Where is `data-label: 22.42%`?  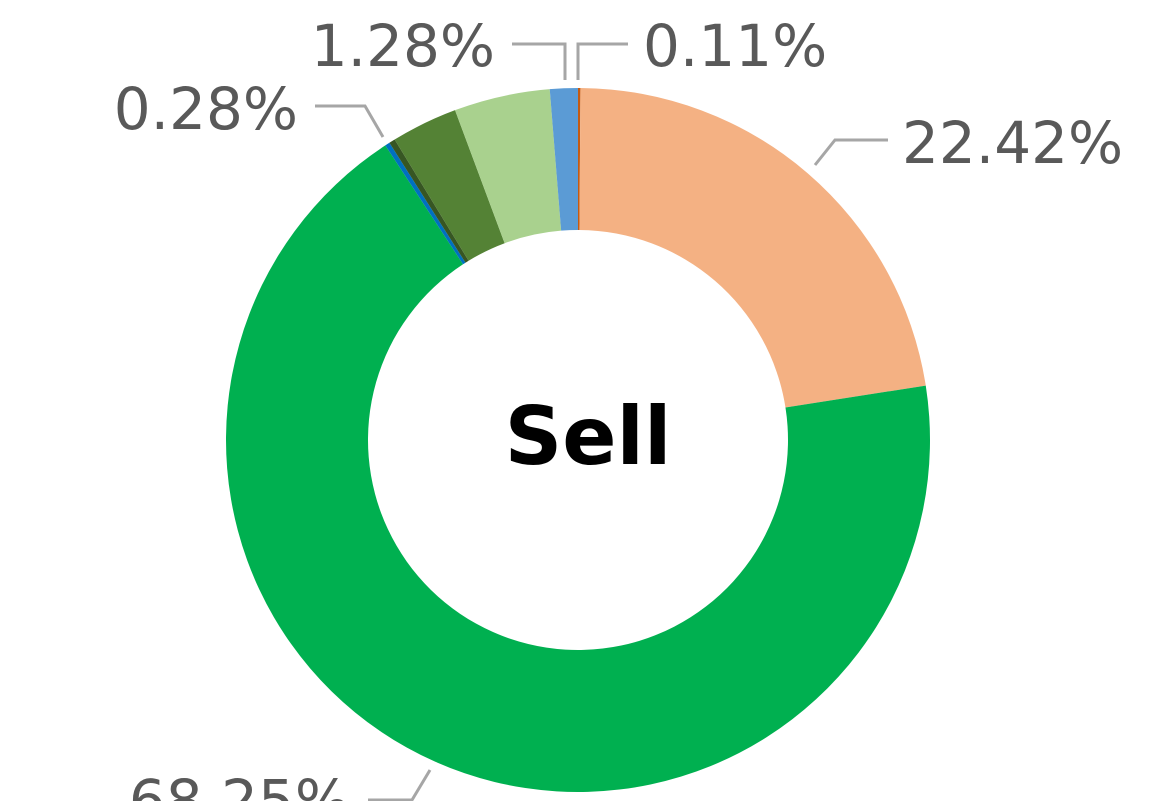
data-label: 22.42% is located at coordinates (1012, 143).